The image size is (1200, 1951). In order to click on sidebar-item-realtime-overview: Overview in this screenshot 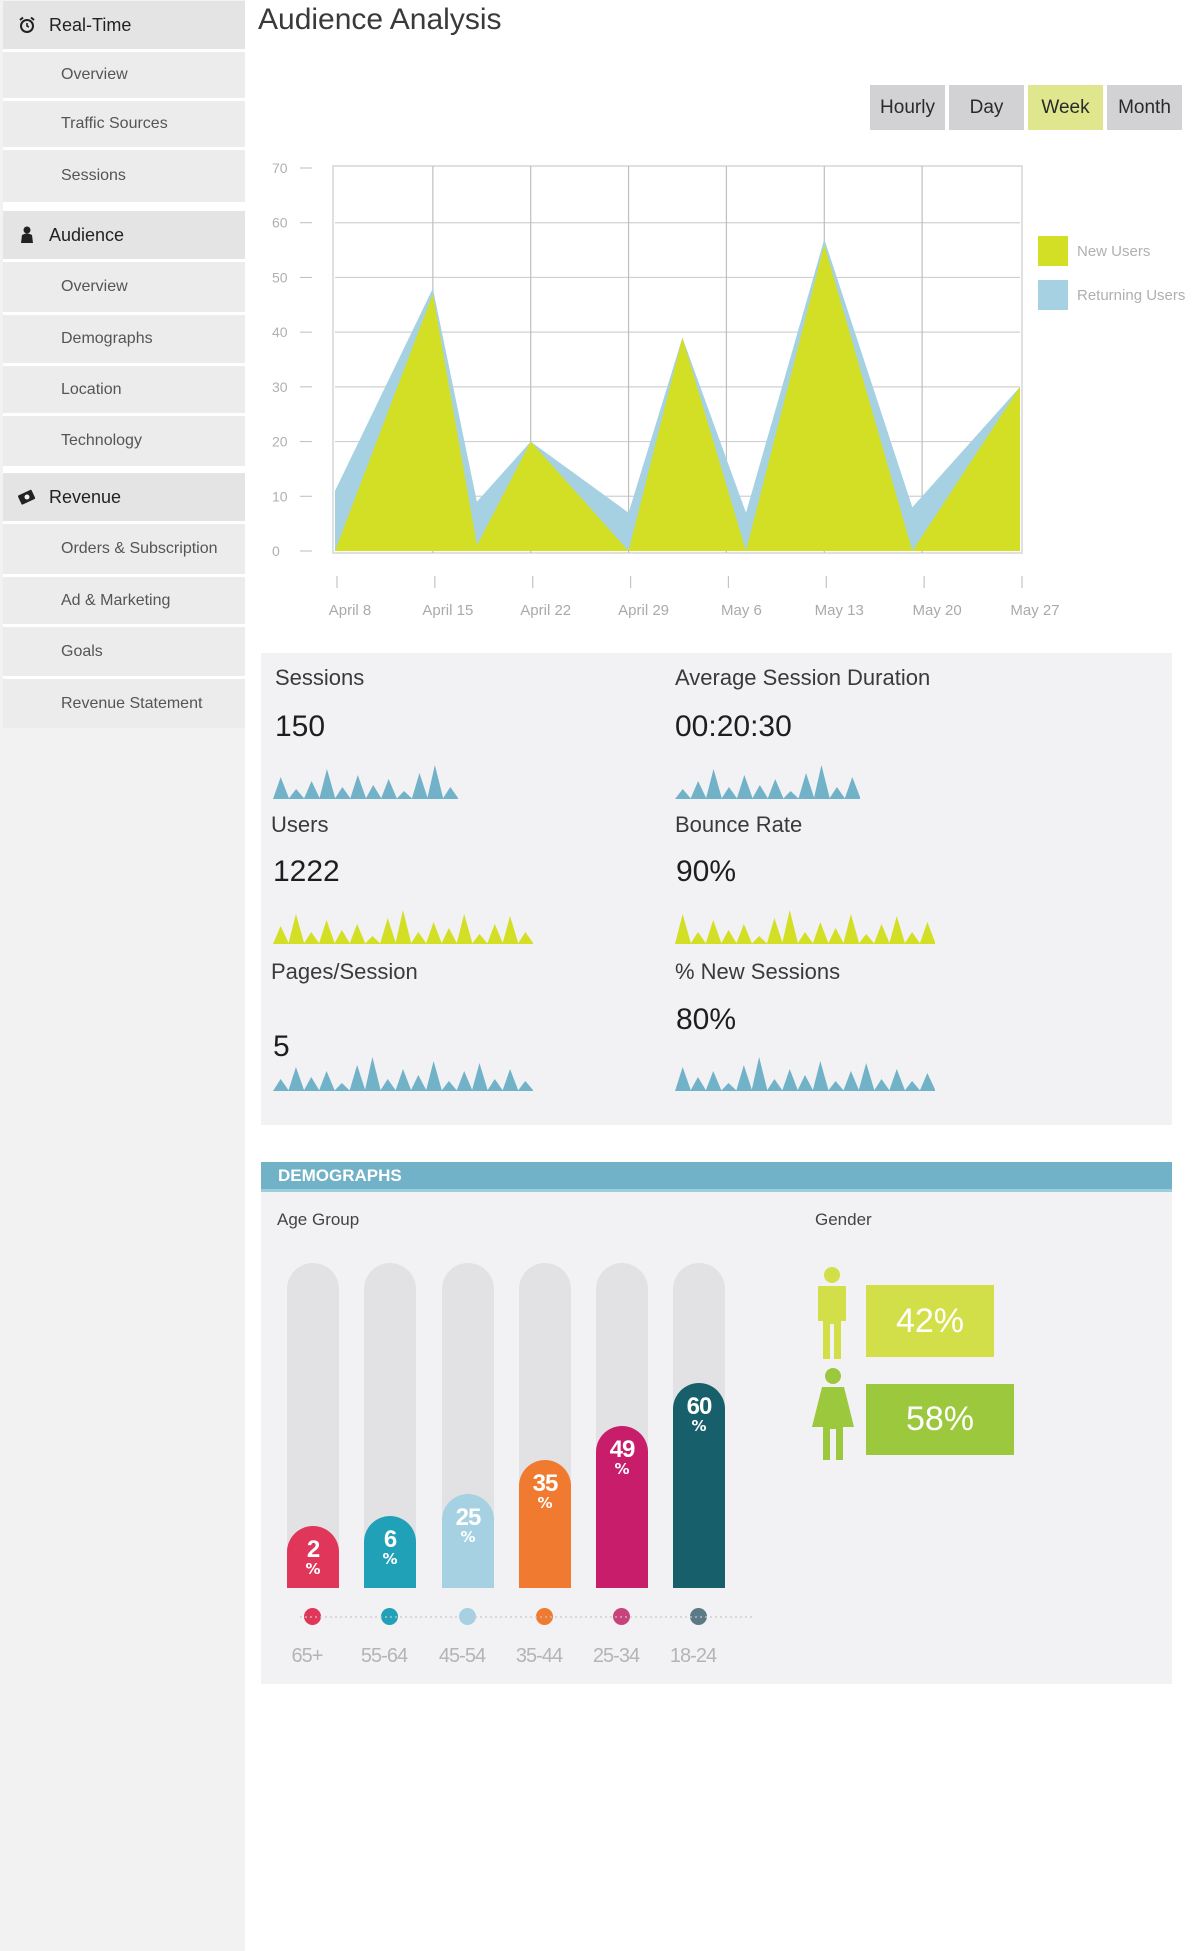, I will do `click(124, 75)`.